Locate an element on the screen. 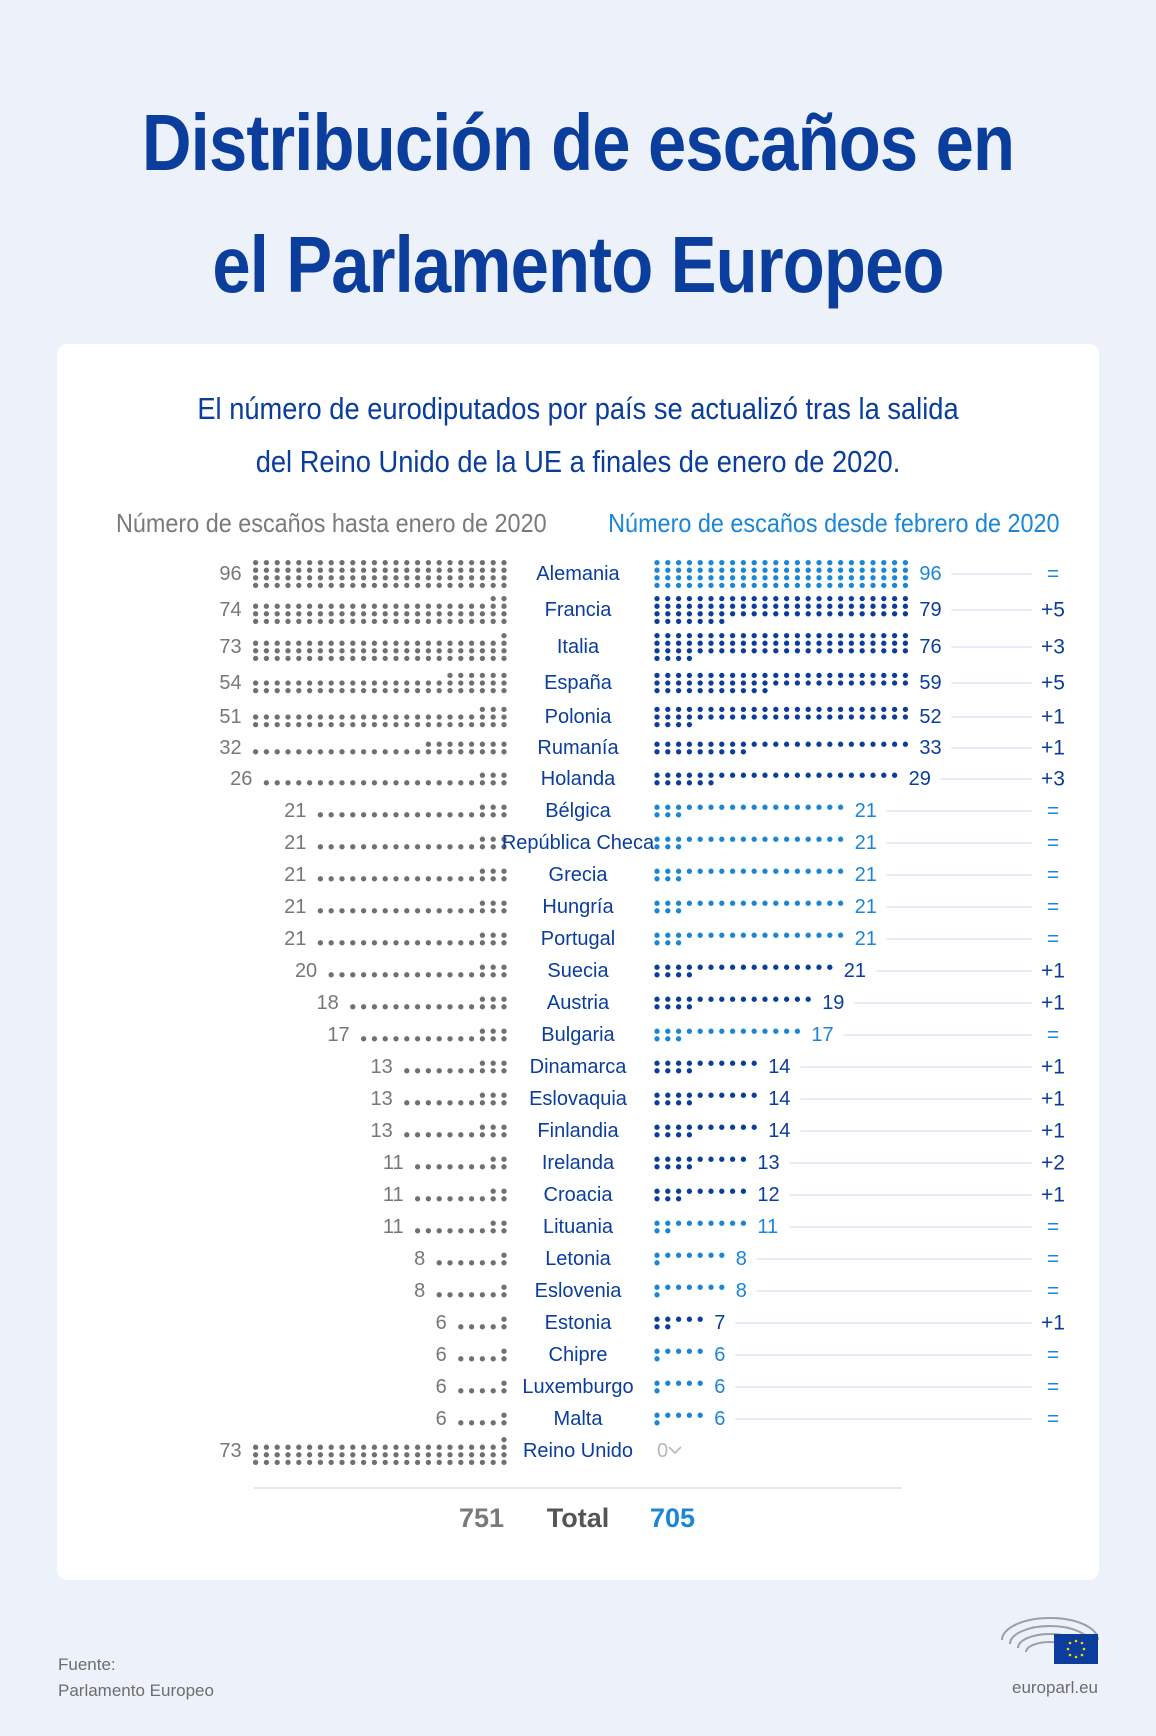 The width and height of the screenshot is (1156, 1736). value-after-label: 11 is located at coordinates (767, 1227).